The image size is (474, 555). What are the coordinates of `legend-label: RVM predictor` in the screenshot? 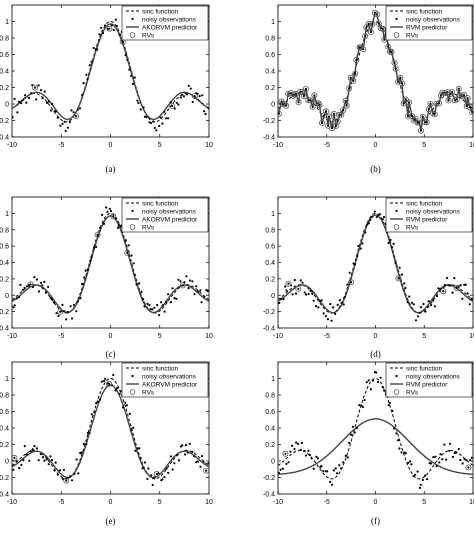 It's located at (427, 27).